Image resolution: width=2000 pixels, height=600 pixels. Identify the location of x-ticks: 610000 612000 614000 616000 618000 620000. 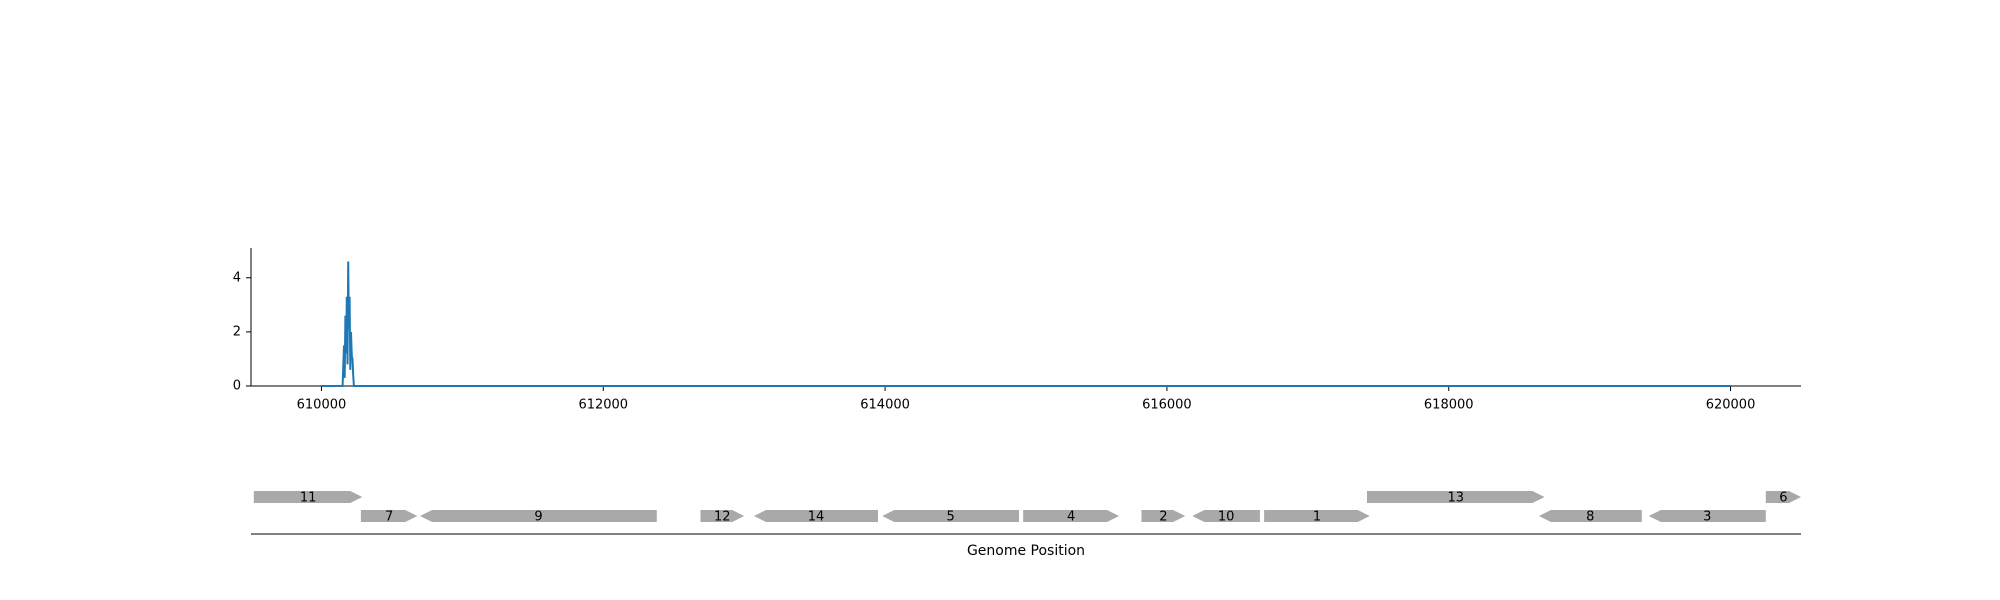
(1026, 399).